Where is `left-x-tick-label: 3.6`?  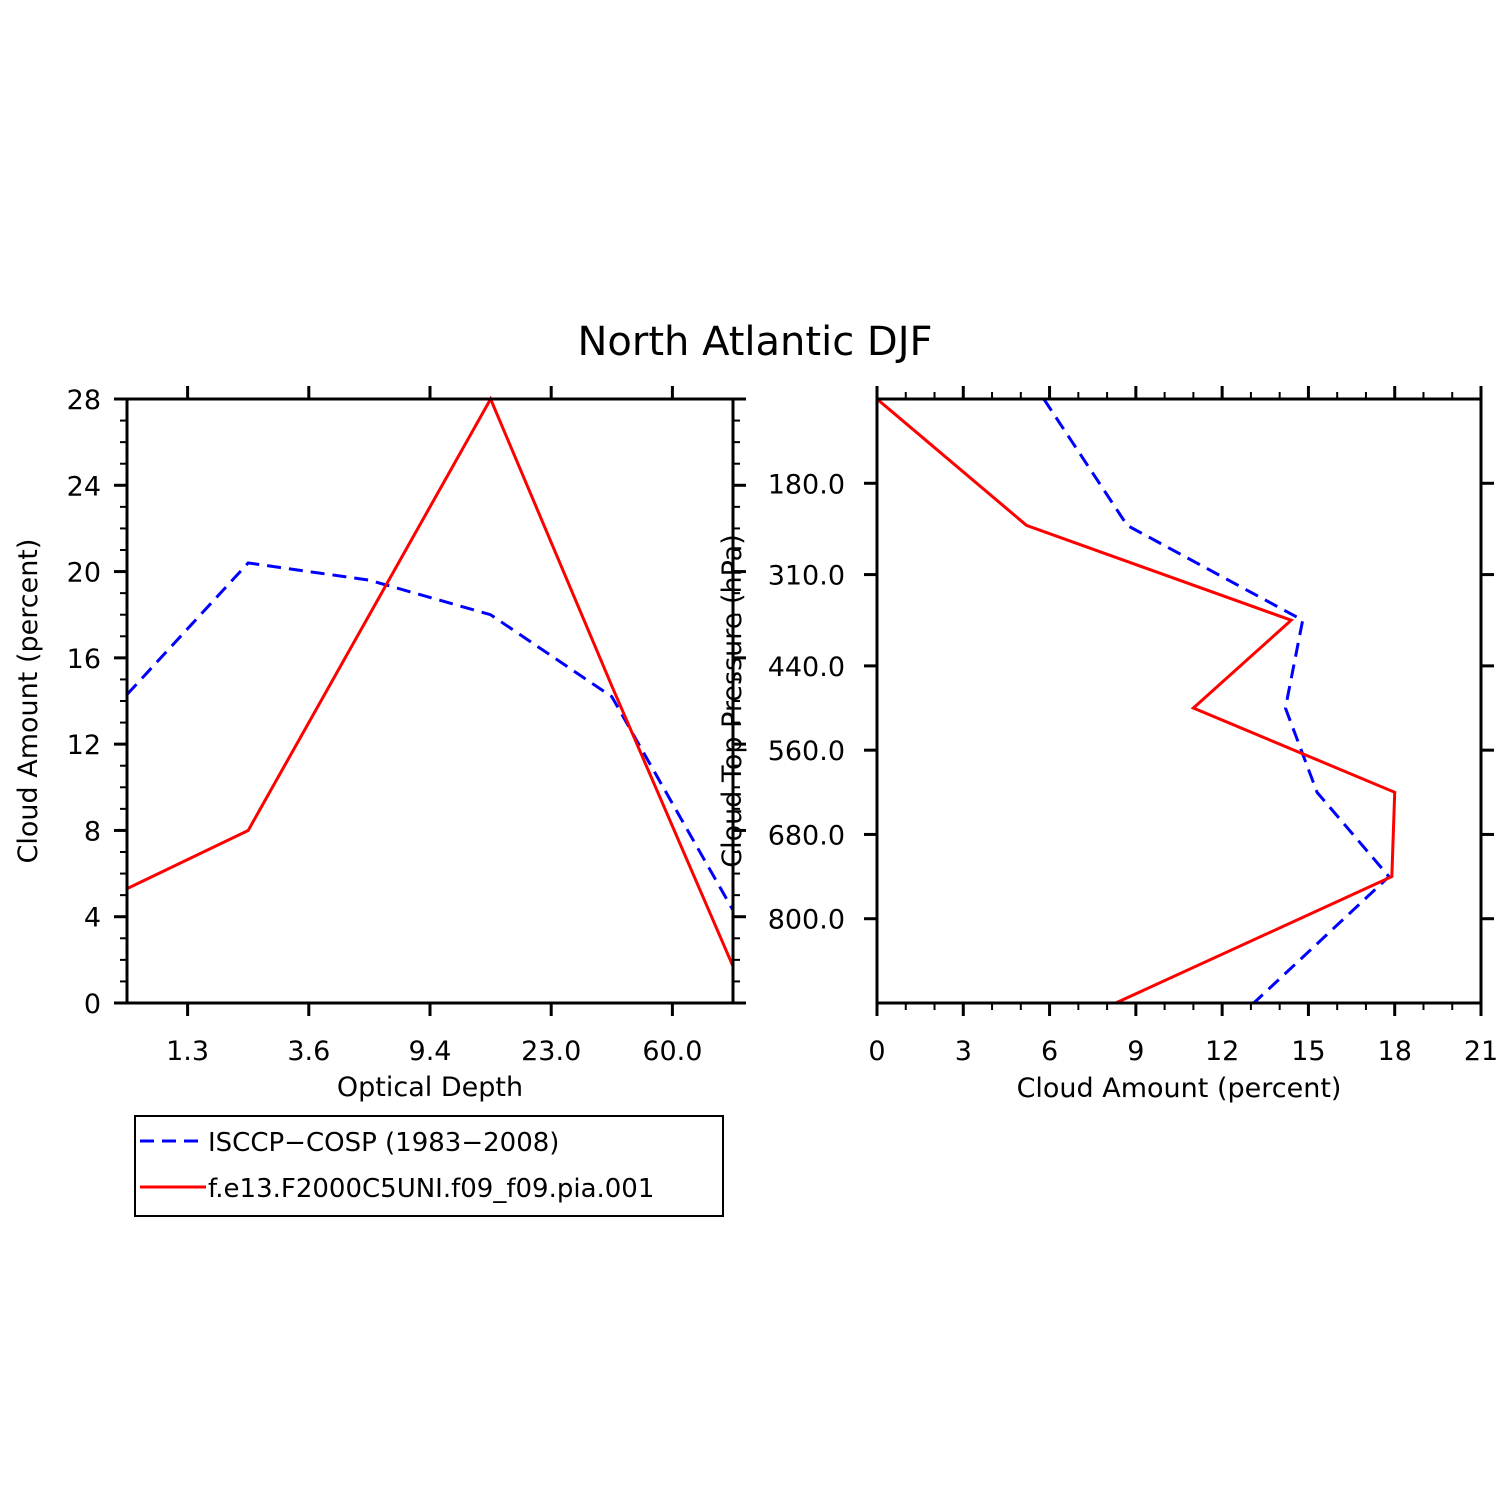 left-x-tick-label: 3.6 is located at coordinates (308, 1051).